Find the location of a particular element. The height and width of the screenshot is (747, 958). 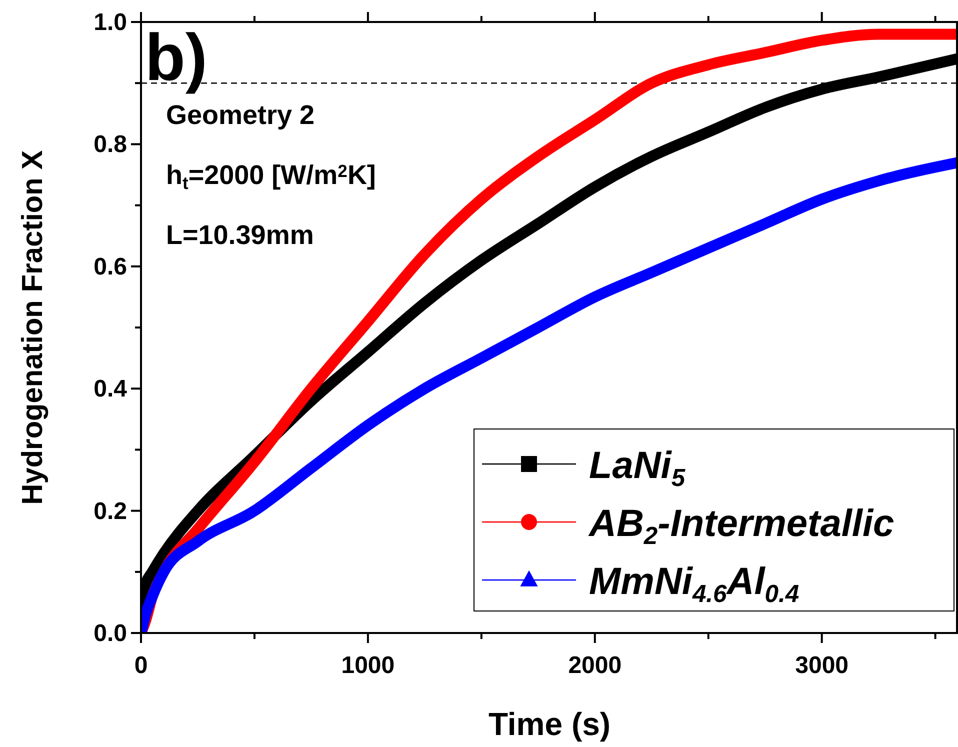

legend-label: MmNi$_{4.6}$Al$_{0.4}$ is located at coordinates (694, 584).